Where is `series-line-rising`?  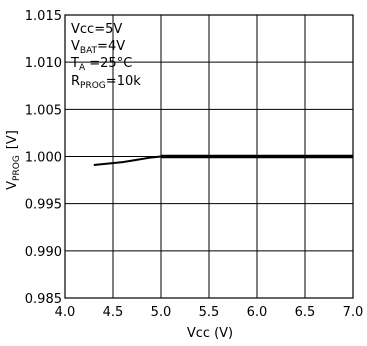
series-line-rising is located at coordinates (127, 160).